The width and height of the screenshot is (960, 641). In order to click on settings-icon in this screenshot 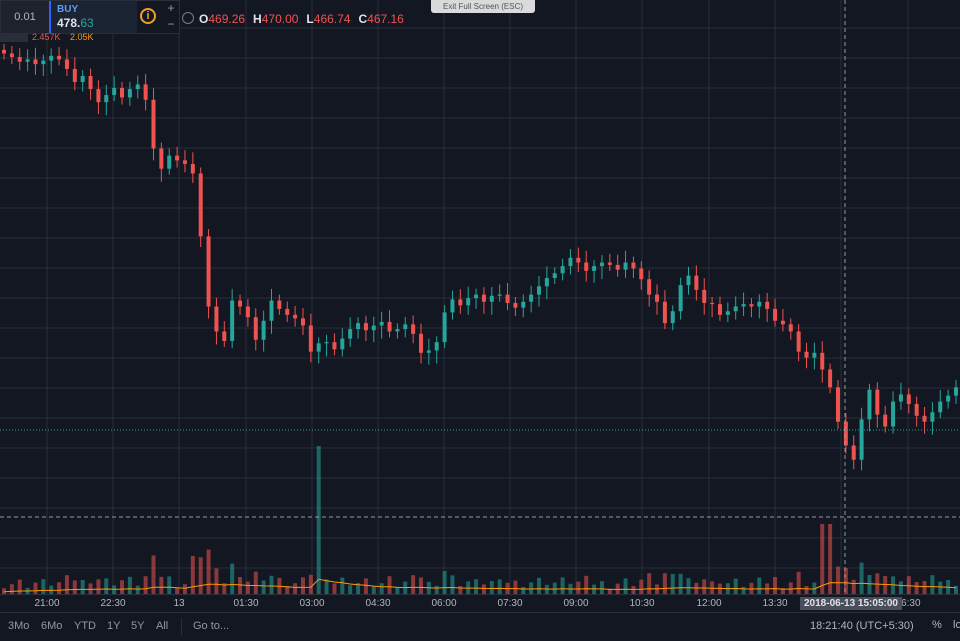, I will do `click(188, 18)`.